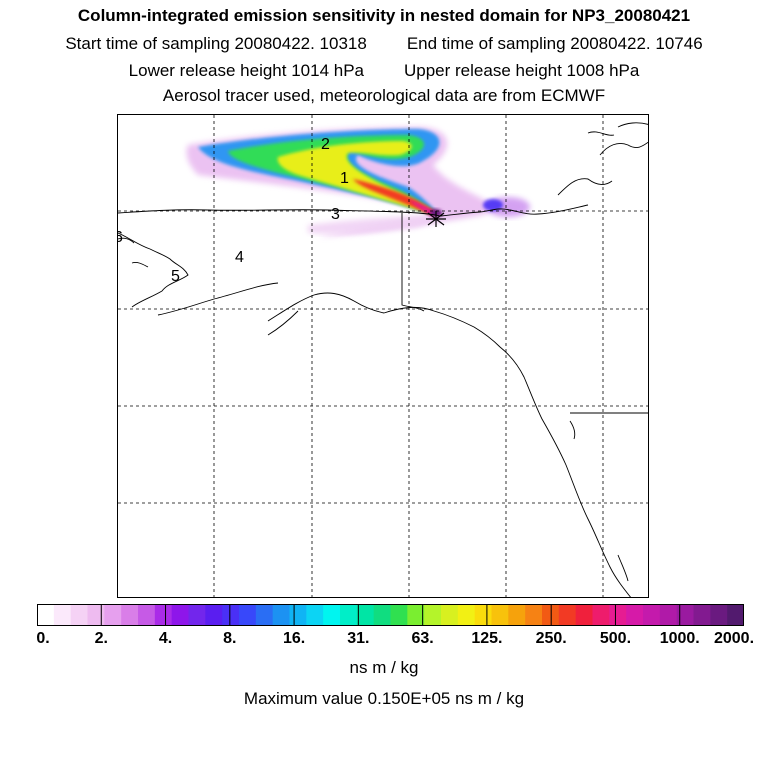 Image resolution: width=768 pixels, height=768 pixels. Describe the element at coordinates (615, 638) in the screenshot. I see `colorbar-tick-label: 500.` at that location.